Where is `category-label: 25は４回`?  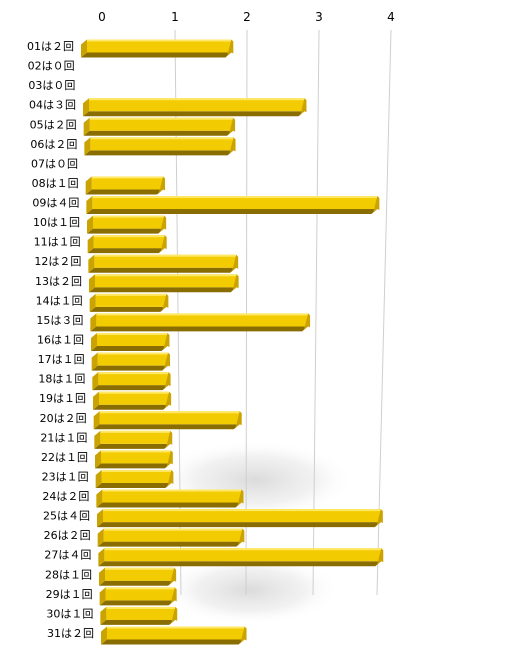
category-label: 25は４回 is located at coordinates (66, 516).